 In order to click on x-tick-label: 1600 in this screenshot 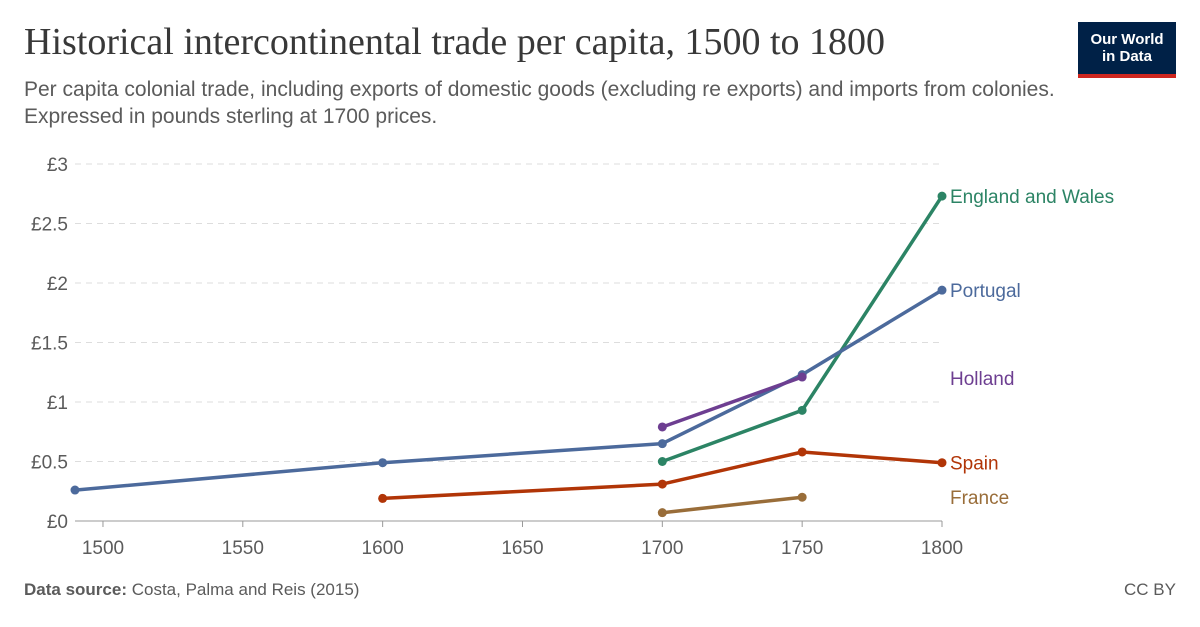, I will do `click(383, 548)`.